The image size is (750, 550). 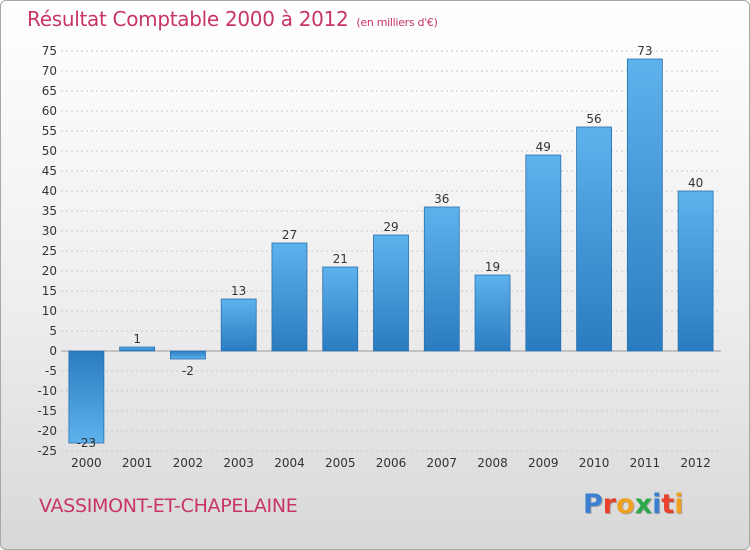 What do you see at coordinates (340, 463) in the screenshot?
I see `x-tick-label: 2005` at bounding box center [340, 463].